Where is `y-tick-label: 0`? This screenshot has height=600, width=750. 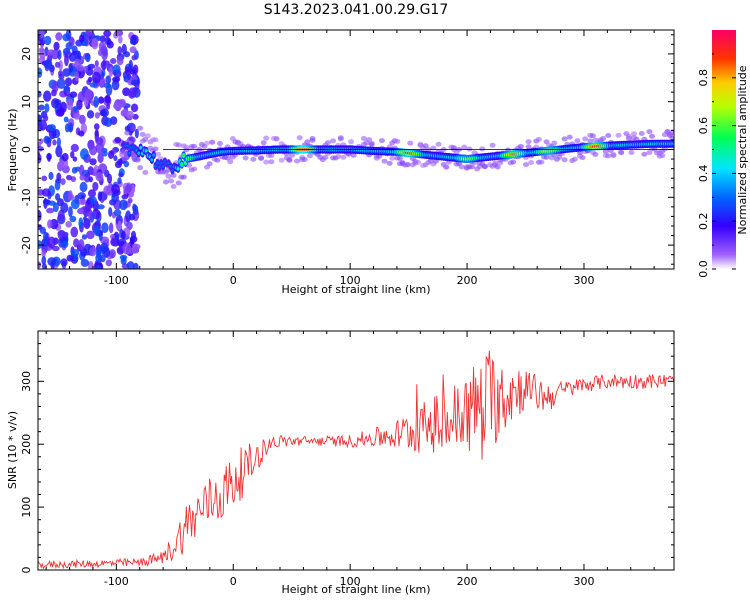
y-tick-label: 0 is located at coordinates (26, 570).